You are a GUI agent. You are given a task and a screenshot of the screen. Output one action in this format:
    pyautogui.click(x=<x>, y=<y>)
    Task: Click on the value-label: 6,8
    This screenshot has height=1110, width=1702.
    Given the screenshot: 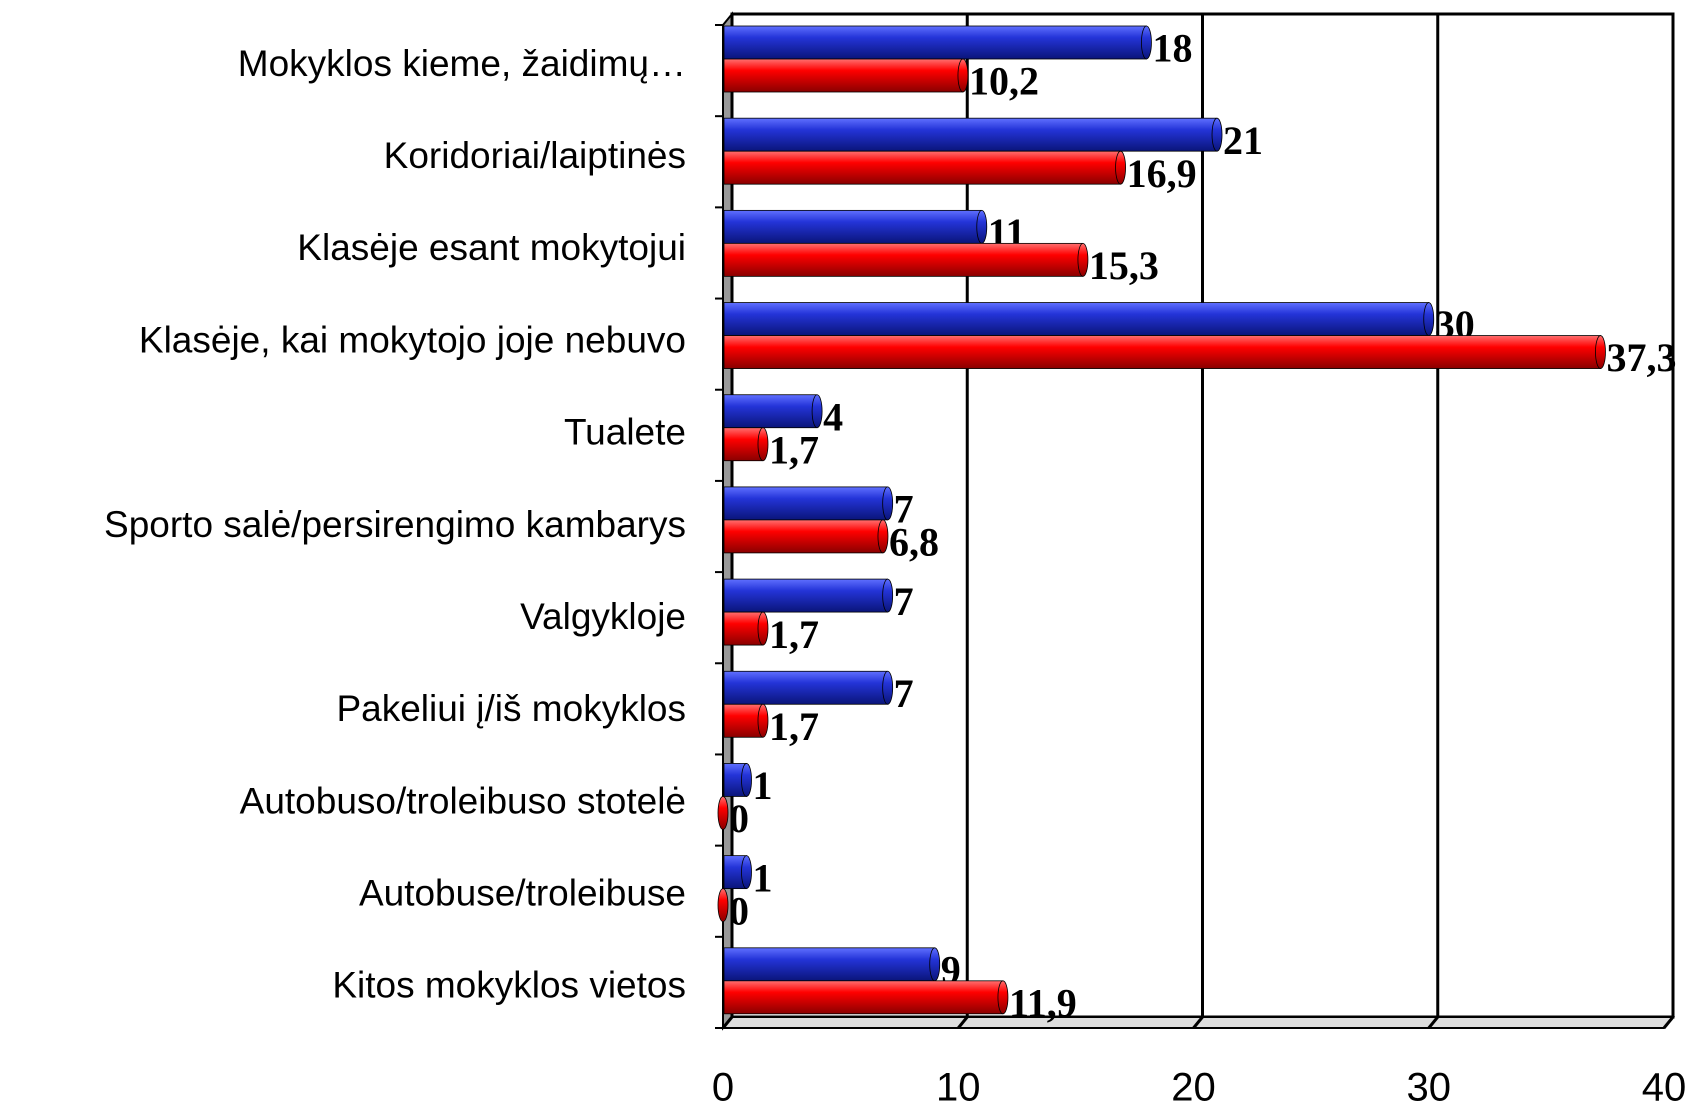 What is the action you would take?
    pyautogui.click(x=914, y=542)
    